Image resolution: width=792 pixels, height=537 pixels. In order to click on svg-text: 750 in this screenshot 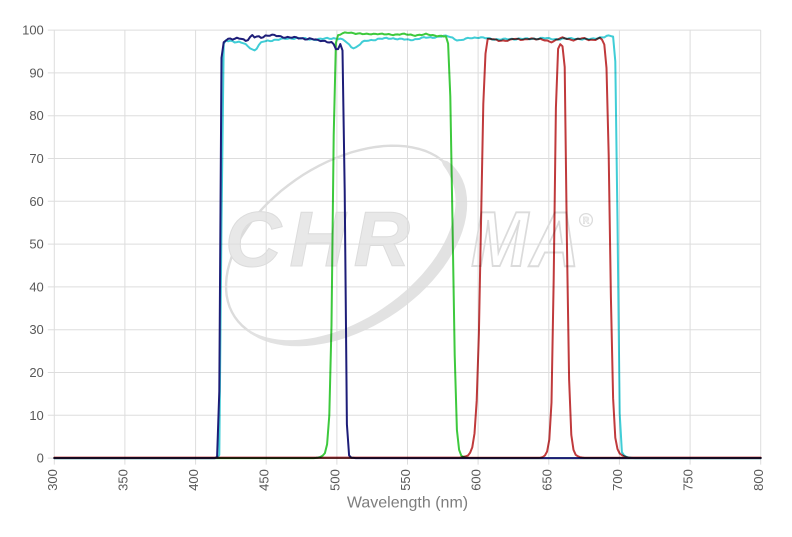, I will do `click(688, 480)`.